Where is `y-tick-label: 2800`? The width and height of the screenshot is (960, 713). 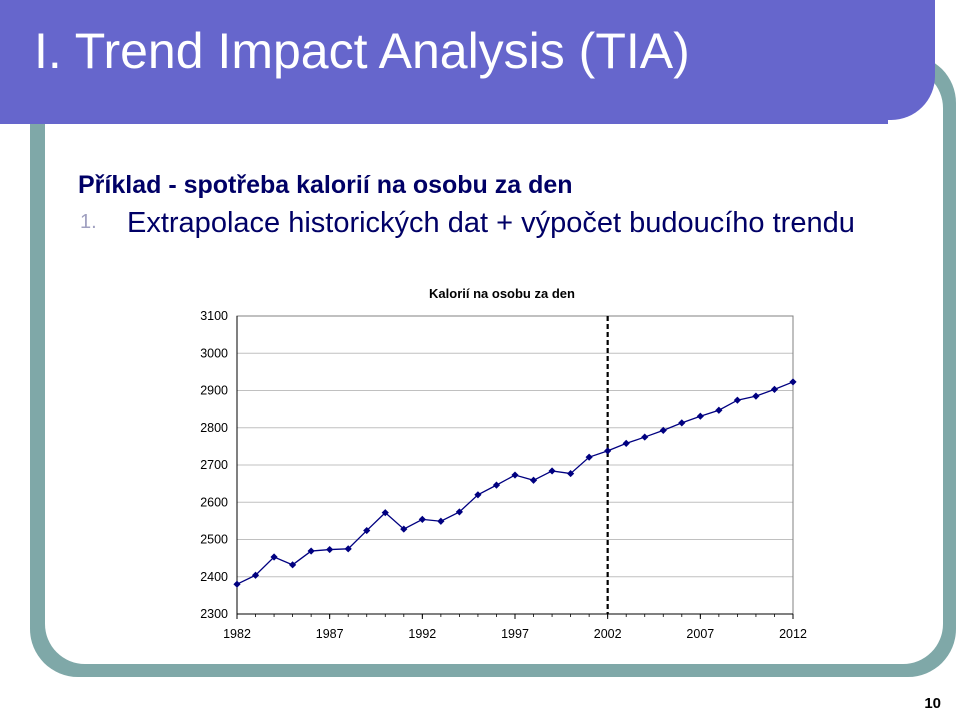
y-tick-label: 2800 is located at coordinates (214, 428).